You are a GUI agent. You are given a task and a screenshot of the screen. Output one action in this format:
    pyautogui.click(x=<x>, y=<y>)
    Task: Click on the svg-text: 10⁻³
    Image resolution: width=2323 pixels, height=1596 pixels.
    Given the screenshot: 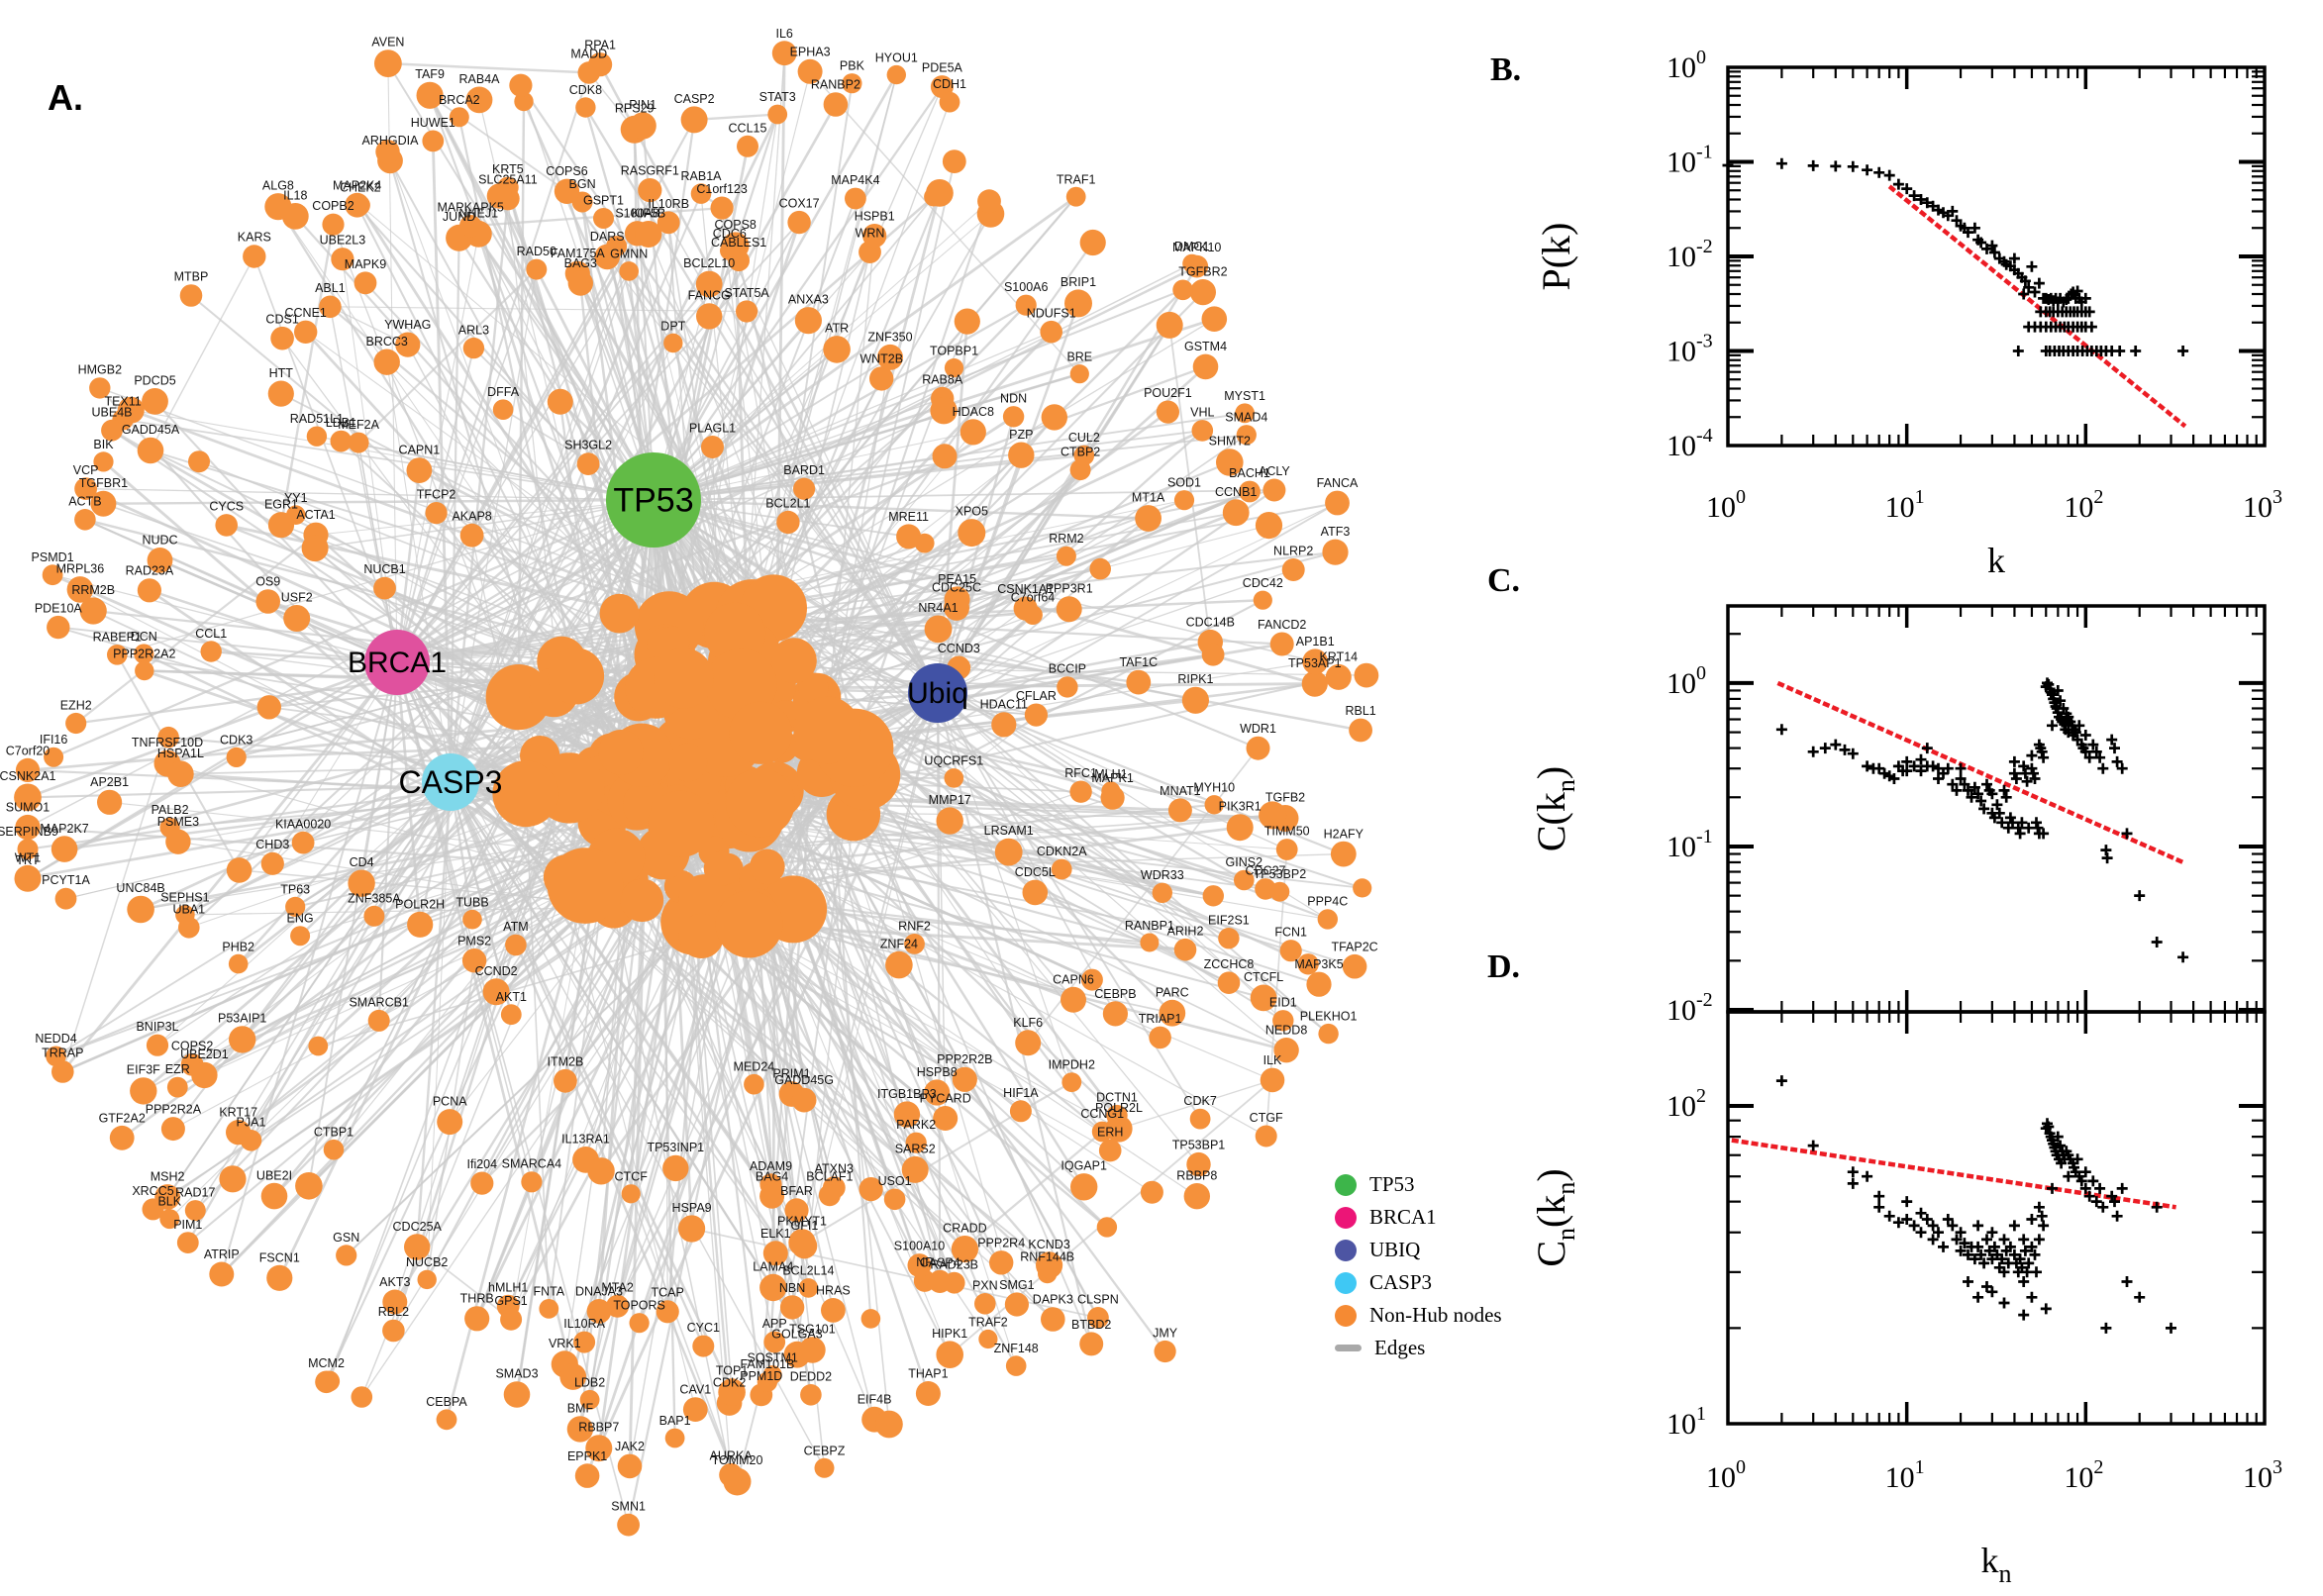 What is the action you would take?
    pyautogui.click(x=1689, y=349)
    